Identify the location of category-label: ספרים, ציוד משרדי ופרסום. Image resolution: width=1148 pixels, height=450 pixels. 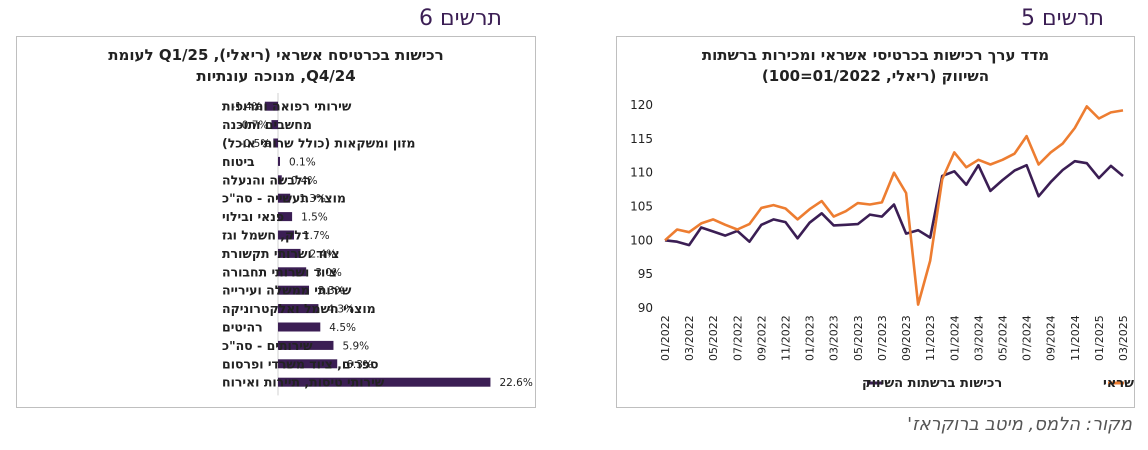
(300, 363).